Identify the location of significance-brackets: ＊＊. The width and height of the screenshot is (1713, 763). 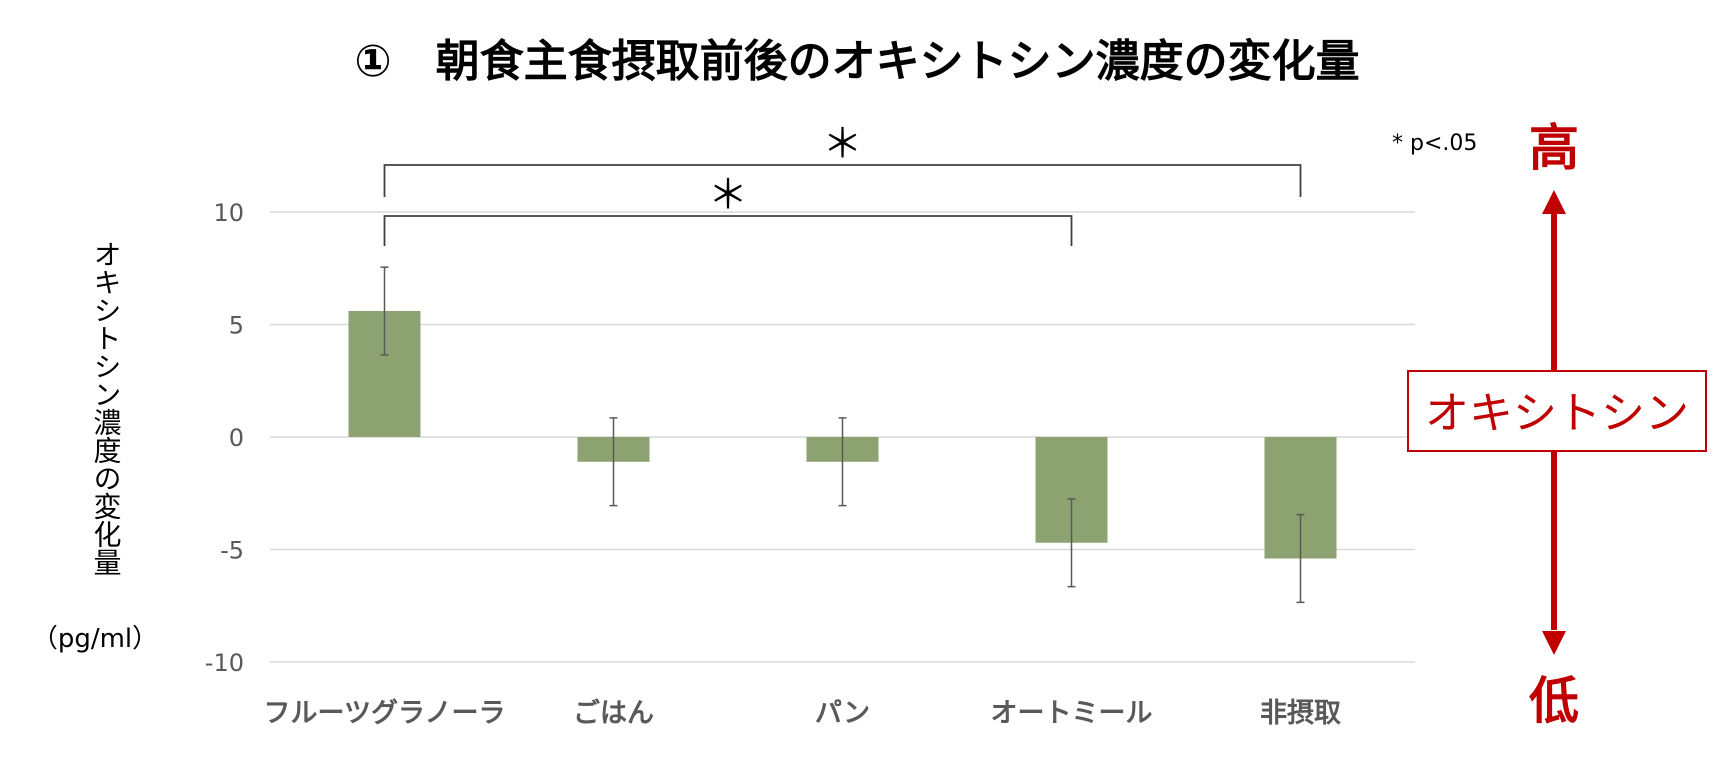
(842, 183).